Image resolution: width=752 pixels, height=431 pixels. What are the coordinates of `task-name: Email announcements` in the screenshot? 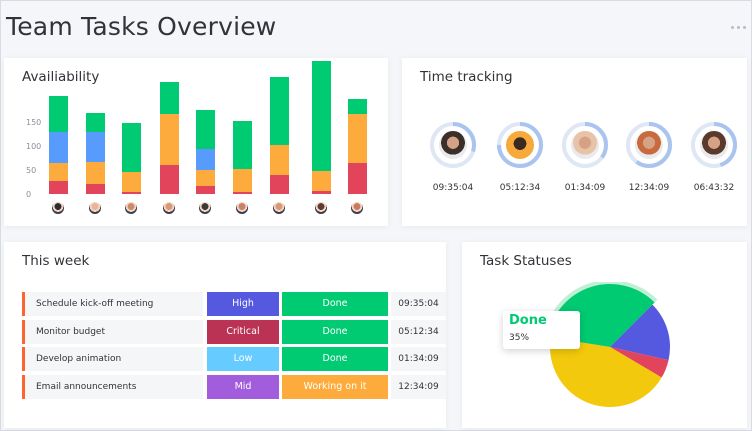 It's located at (112, 387).